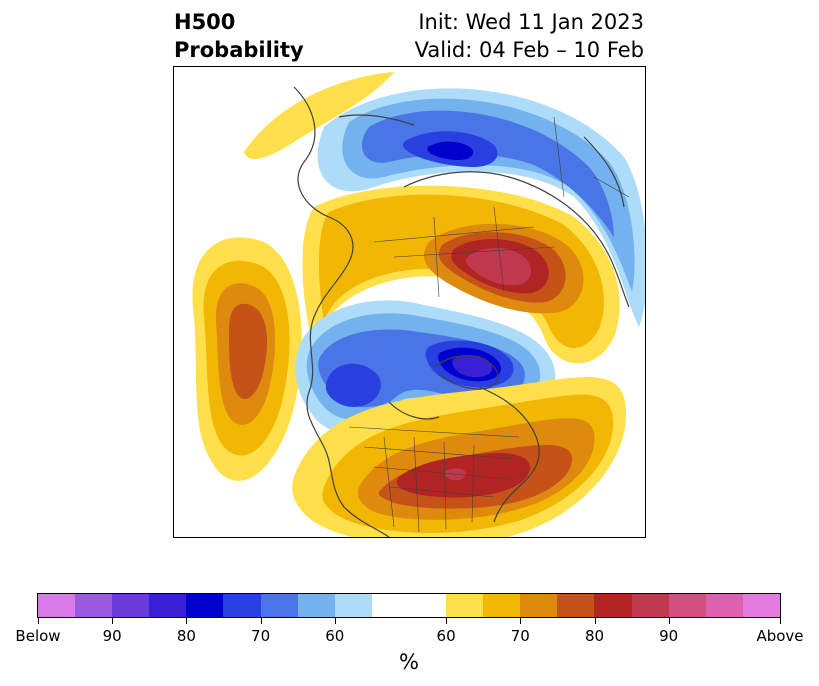  Describe the element at coordinates (503, 268) in the screenshot. I see `eurasia-warm-anomaly` at that location.